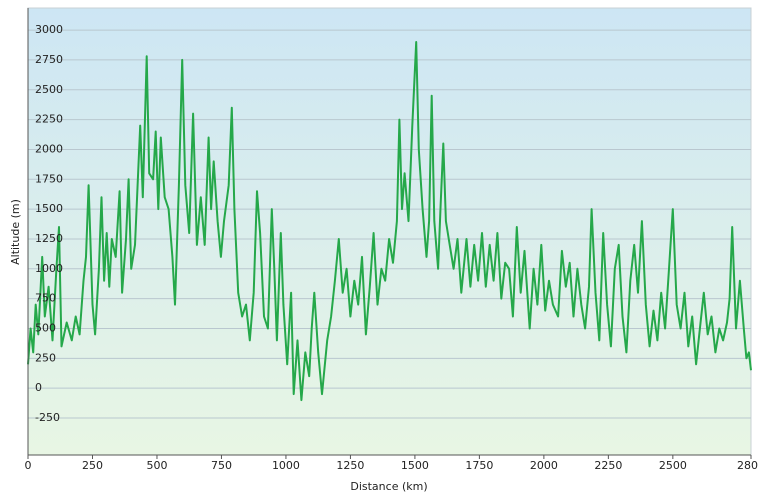  I want to click on x-tick-label: 250, so click(92, 465).